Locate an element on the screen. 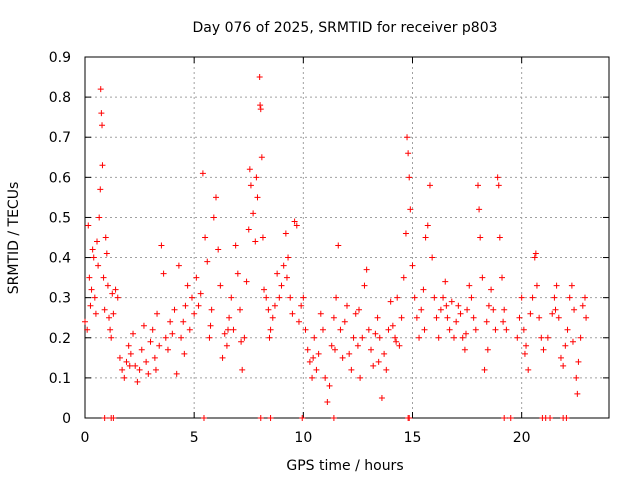 The image size is (640, 480). y-tick-label: 0.3 is located at coordinates (60, 299).